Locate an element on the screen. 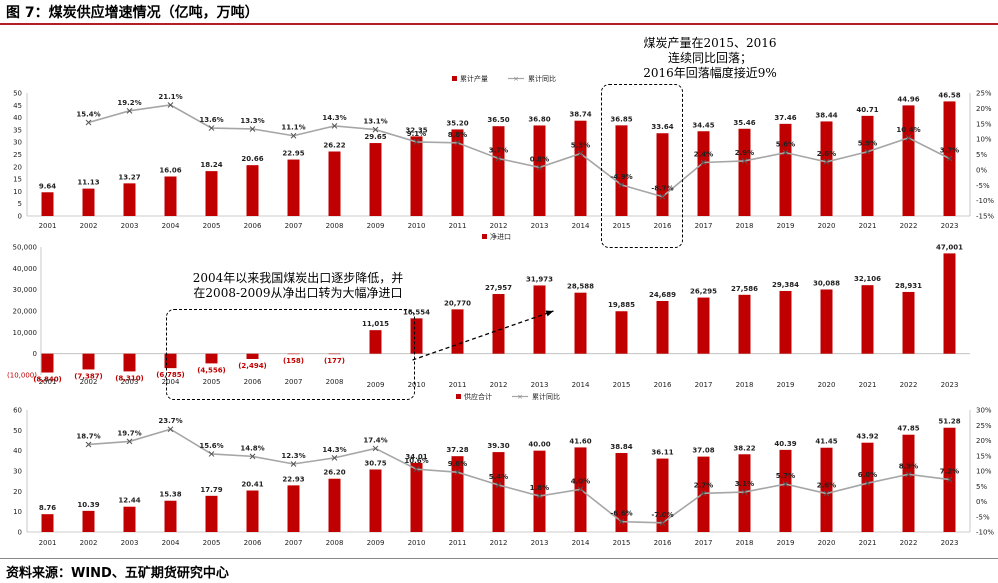 This screenshot has height=583, width=998. x-tick-label: 2023 is located at coordinates (950, 385).